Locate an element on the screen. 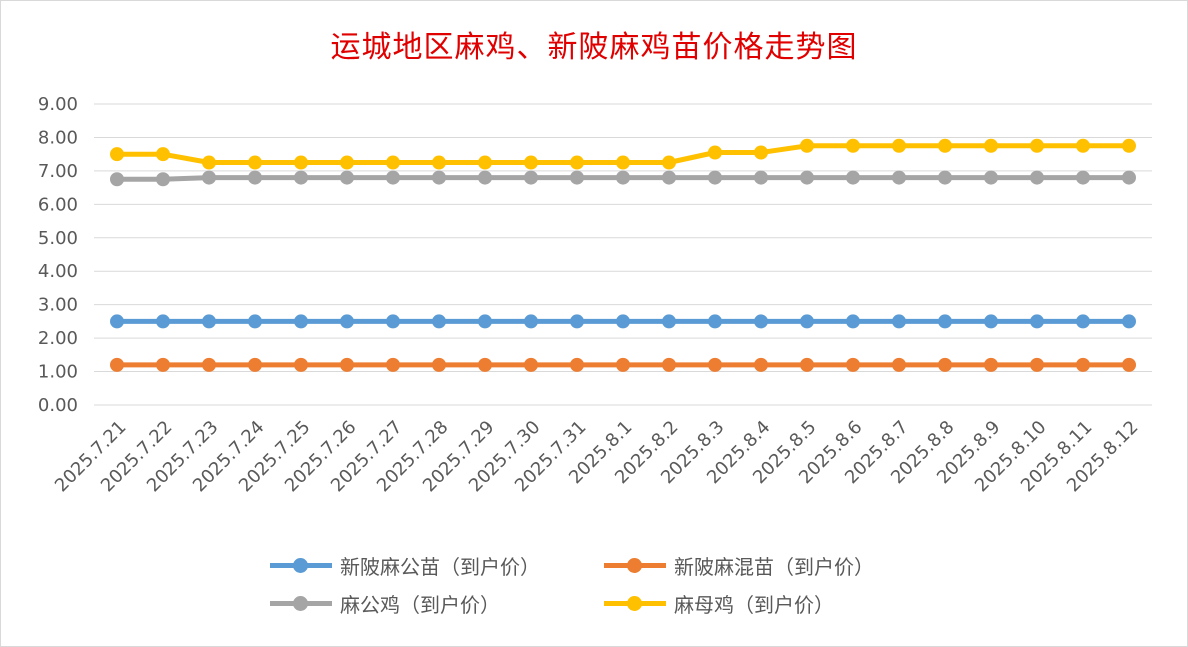 This screenshot has height=647, width=1188. y-tick-label: 9.00 is located at coordinates (58, 104).